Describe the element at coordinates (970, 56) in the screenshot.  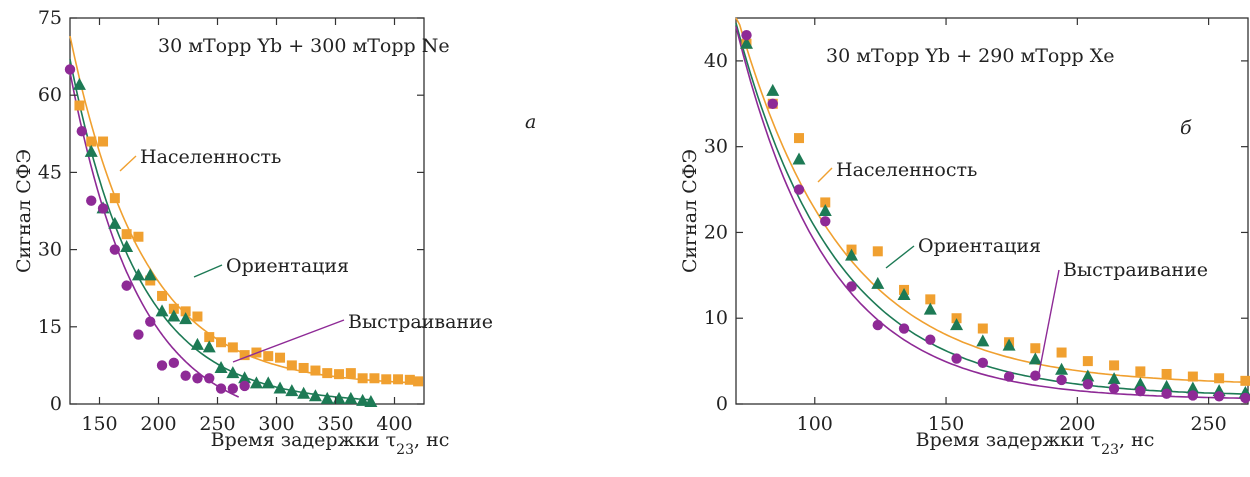
I see `panel-title-b: 30 мТорр Yb + 290 мТорр Xe` at that location.